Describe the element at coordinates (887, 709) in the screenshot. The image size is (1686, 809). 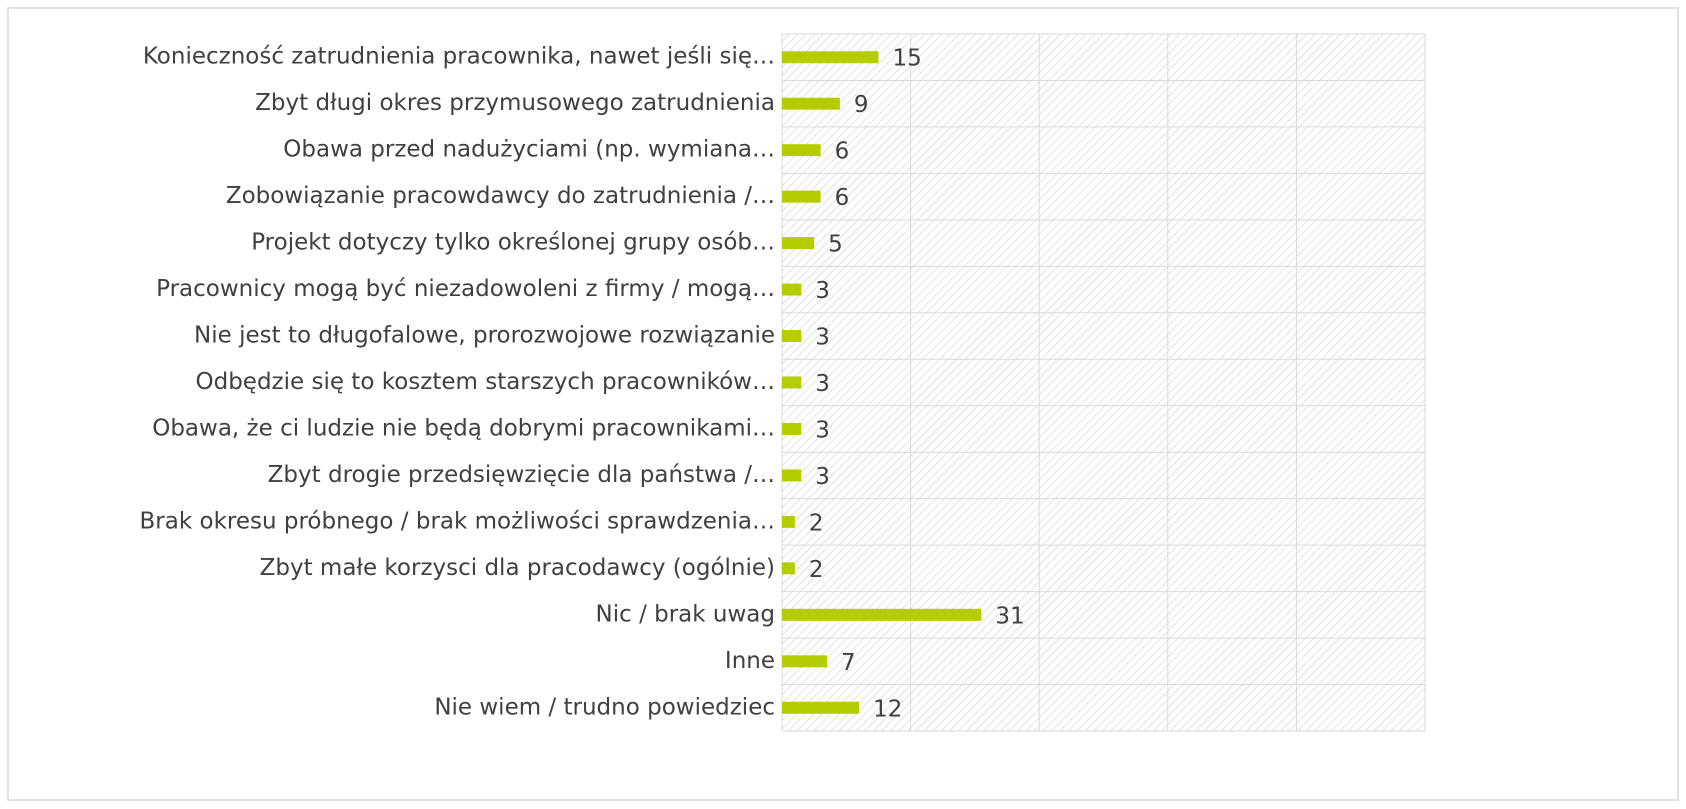
I see `value-label: 12` at that location.